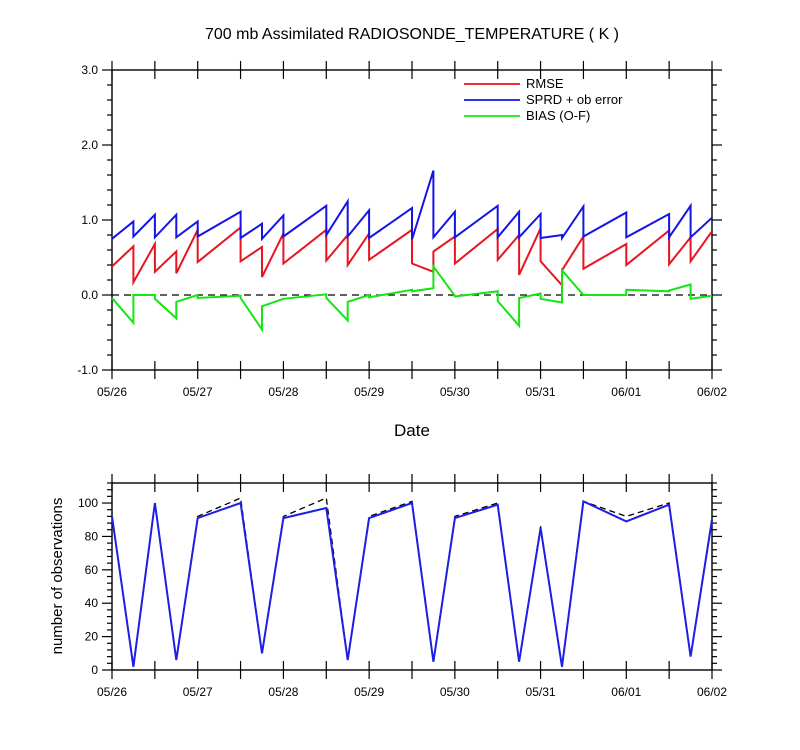 The image size is (800, 750). I want to click on y-tick-label: 20, so click(92, 637).